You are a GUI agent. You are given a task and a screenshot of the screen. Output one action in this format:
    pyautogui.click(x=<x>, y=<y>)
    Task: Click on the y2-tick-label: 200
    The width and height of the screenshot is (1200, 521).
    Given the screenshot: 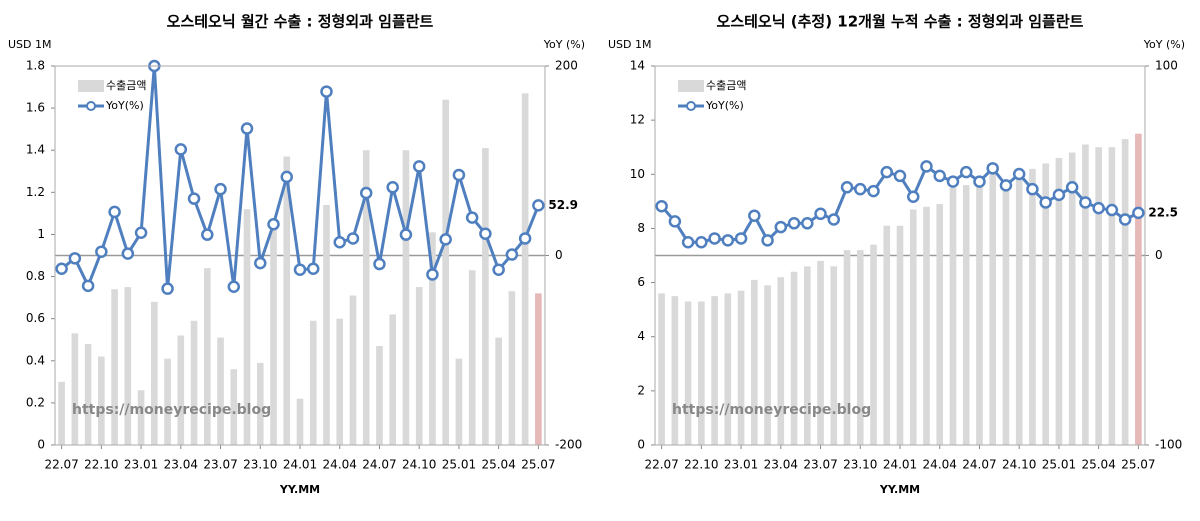 What is the action you would take?
    pyautogui.click(x=566, y=66)
    